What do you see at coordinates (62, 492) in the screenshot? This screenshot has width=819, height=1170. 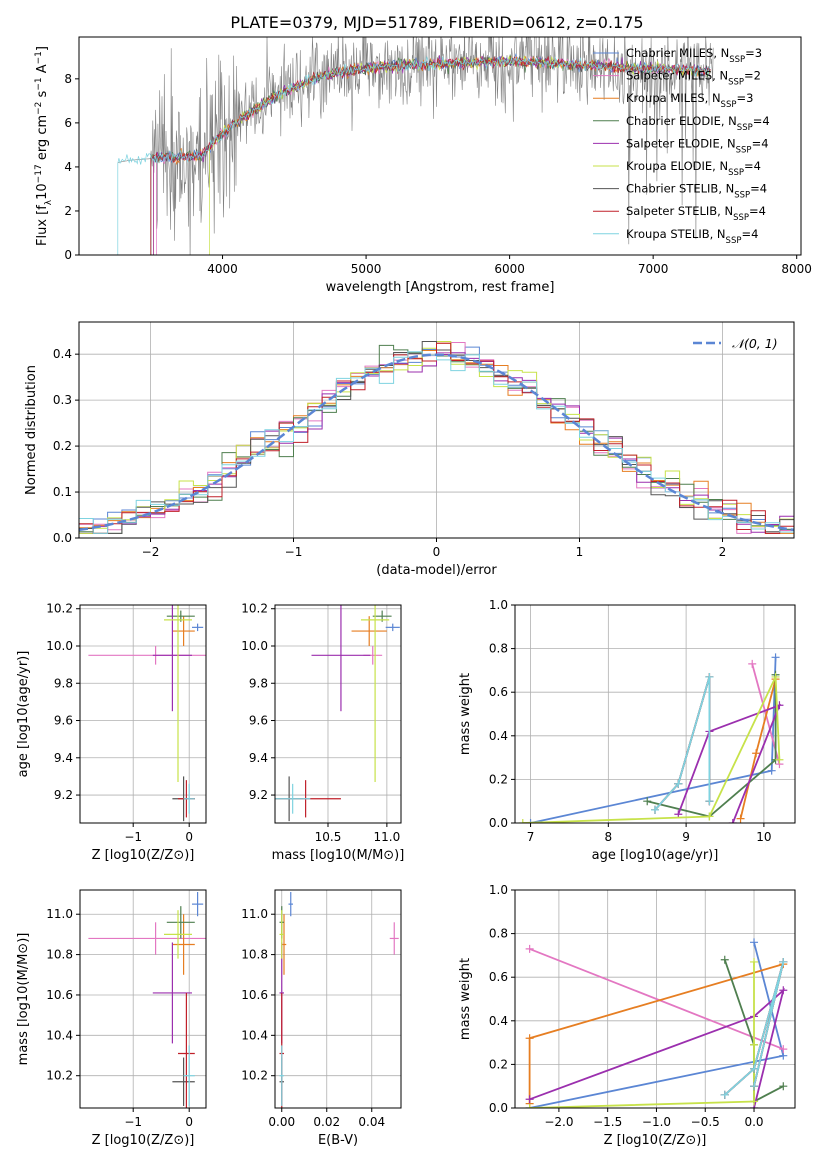 I see `residuals-ytick-label: 0.1` at bounding box center [62, 492].